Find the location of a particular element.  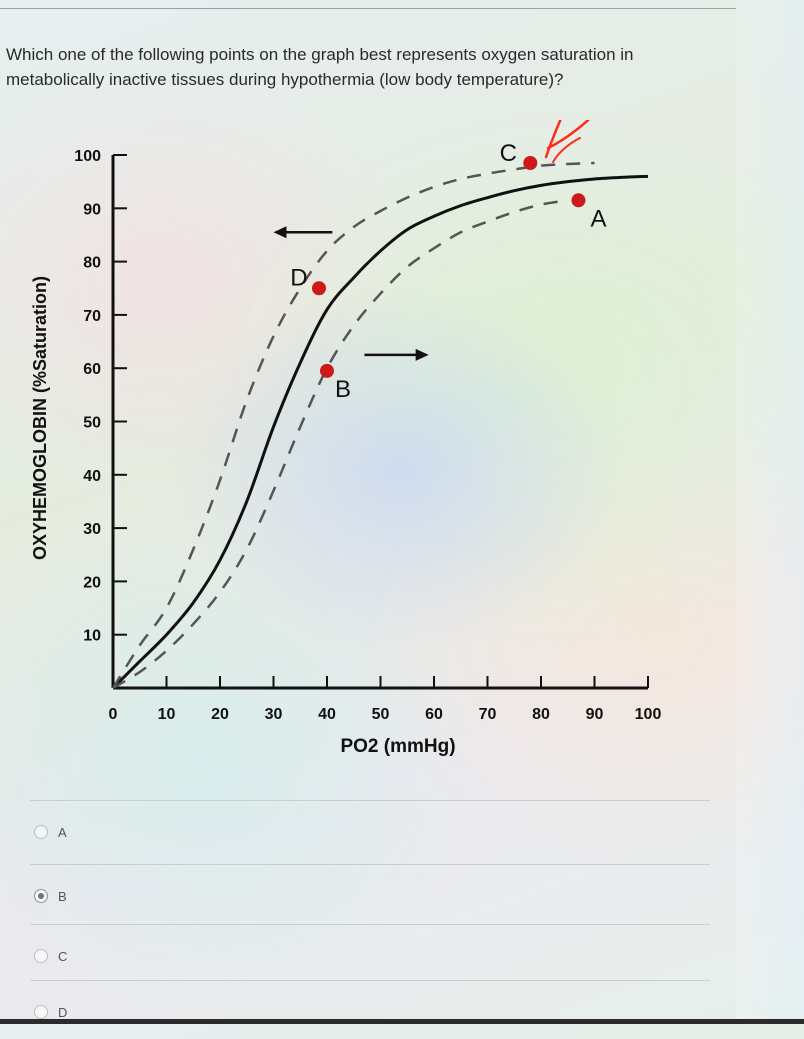

point-d is located at coordinates (318, 288).